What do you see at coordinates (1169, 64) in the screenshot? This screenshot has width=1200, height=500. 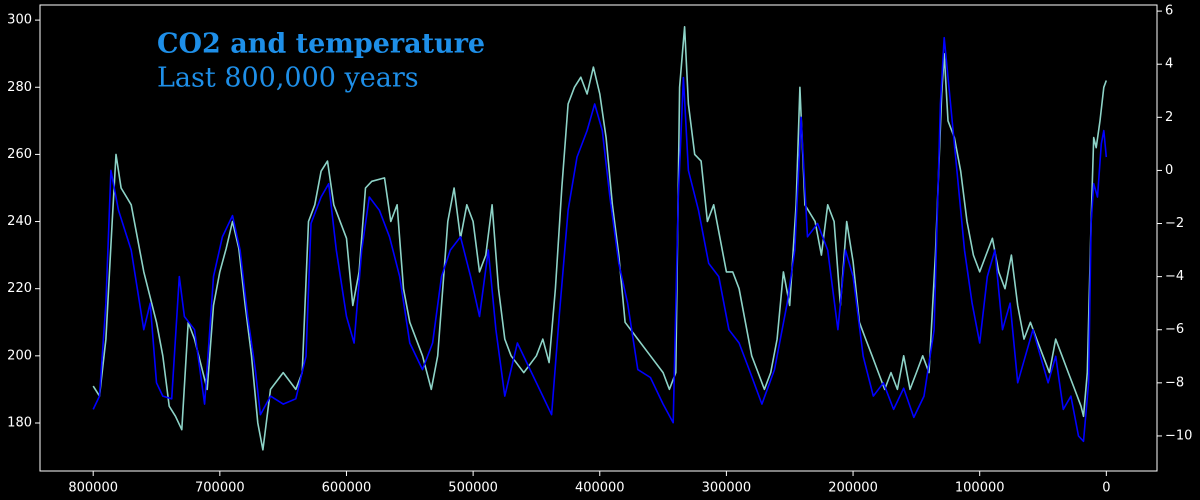 I see `y2-tick-label: 4` at bounding box center [1169, 64].